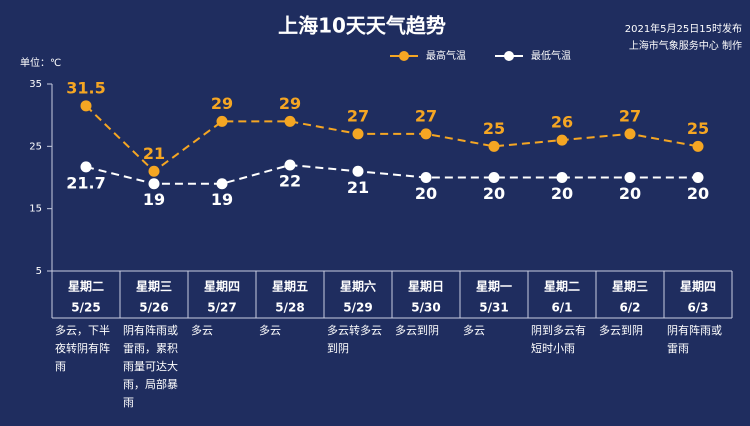  Describe the element at coordinates (85, 308) in the screenshot. I see `x-tick-label: 5/25` at that location.